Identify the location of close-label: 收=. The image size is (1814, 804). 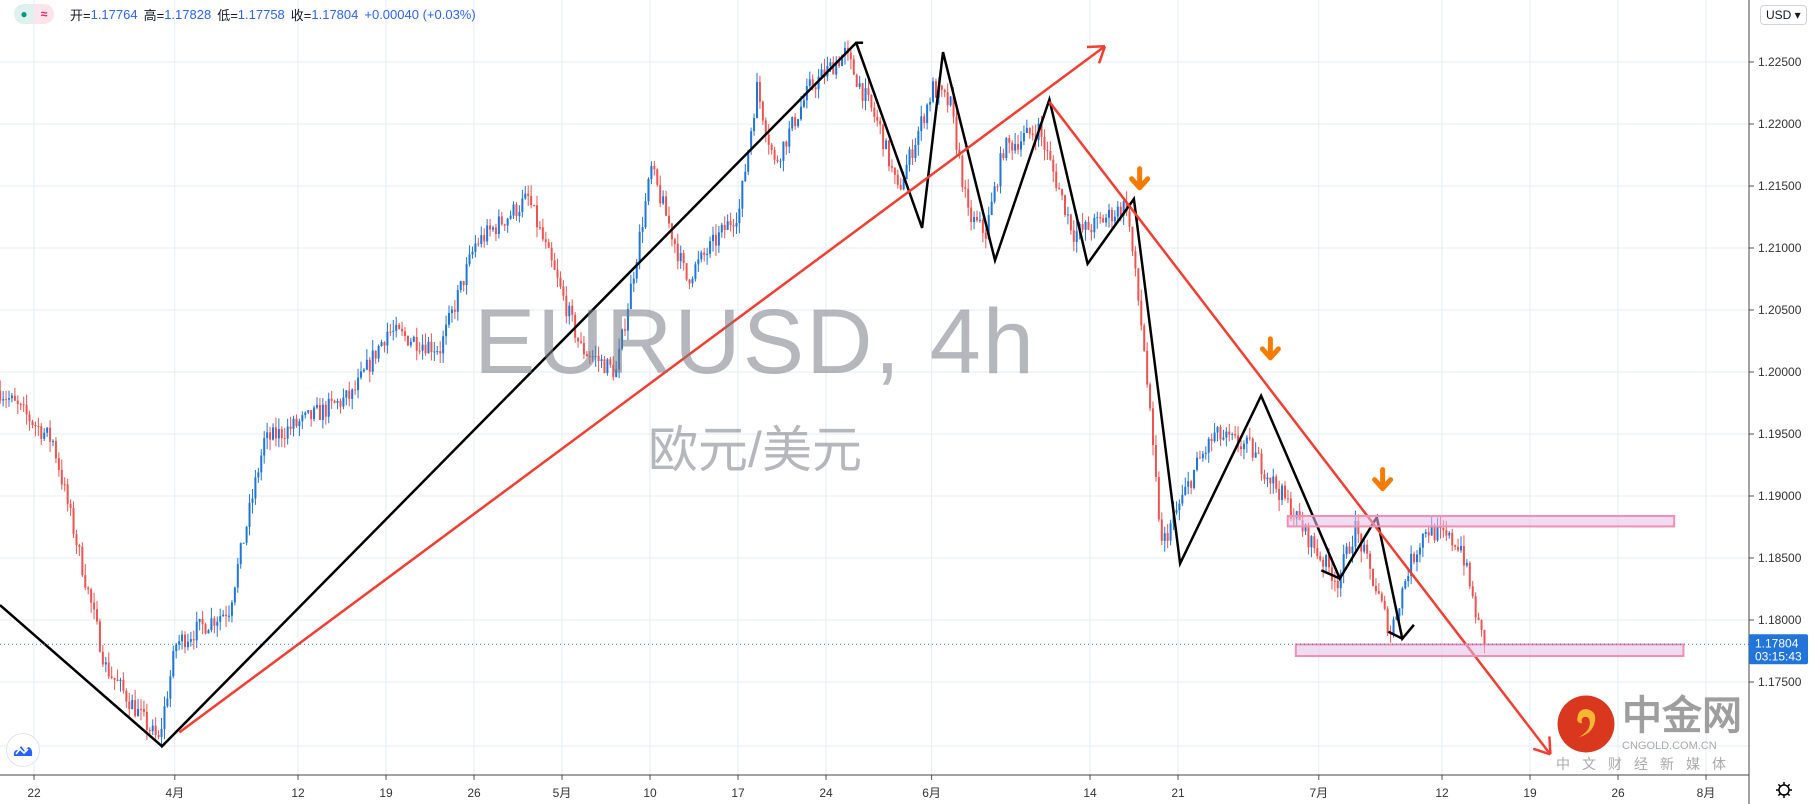
(301, 15).